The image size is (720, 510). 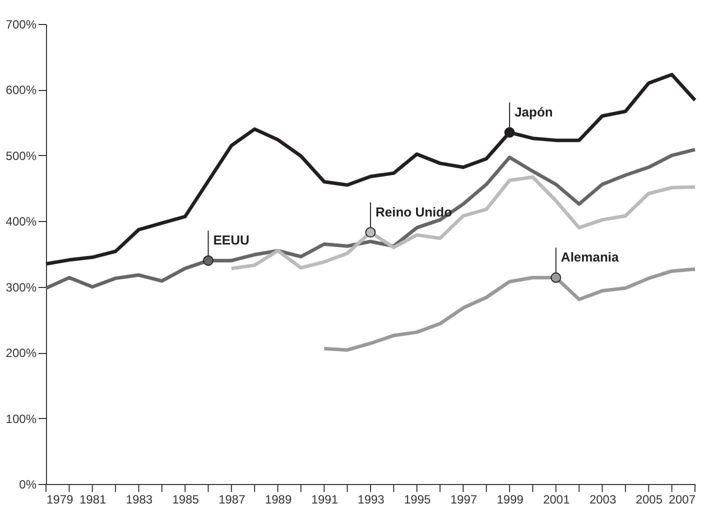 I want to click on x-tick-label: 1999, so click(x=510, y=499).